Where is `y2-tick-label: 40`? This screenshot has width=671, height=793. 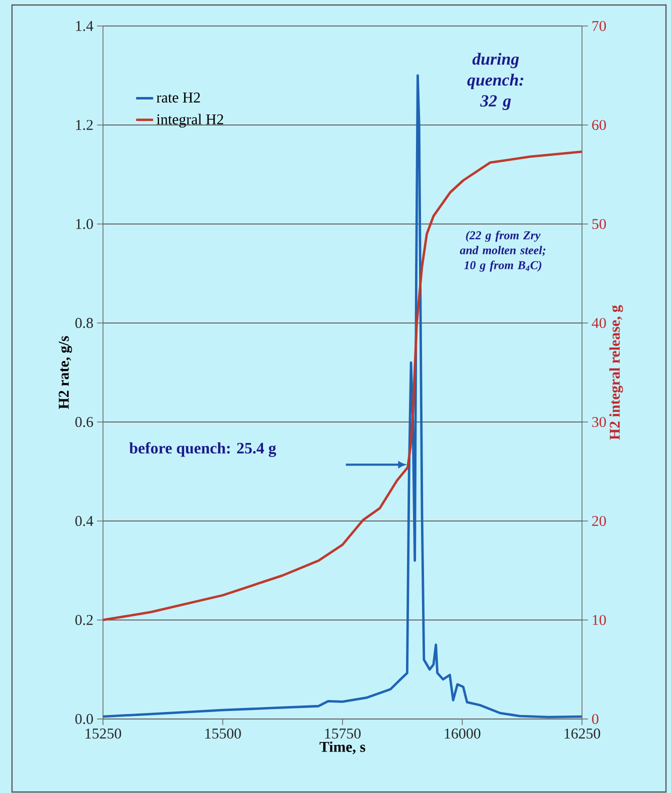 y2-tick-label: 40 is located at coordinates (599, 323).